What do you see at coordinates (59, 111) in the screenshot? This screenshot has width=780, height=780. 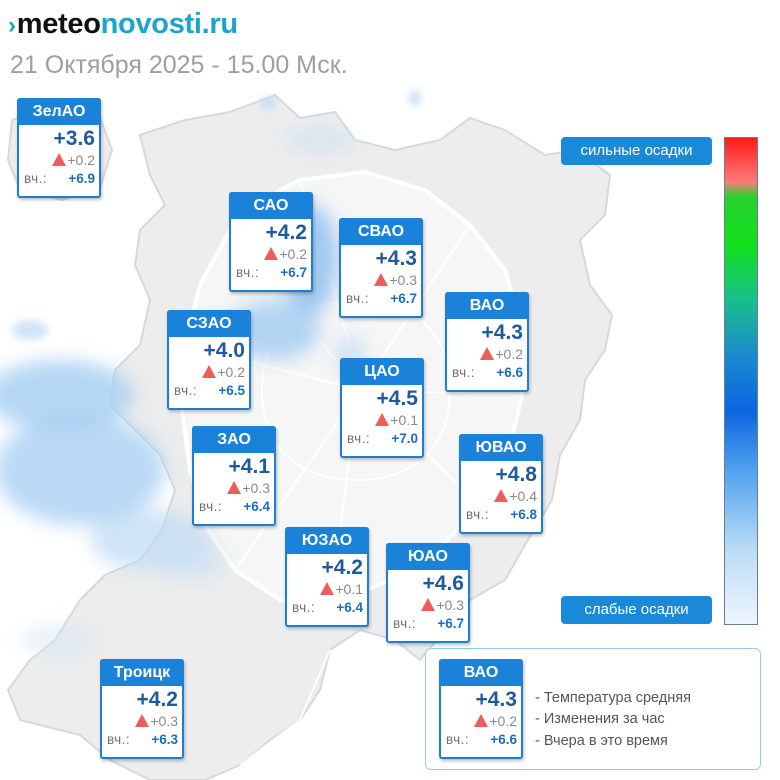 I see `district-name: ЗелАО` at bounding box center [59, 111].